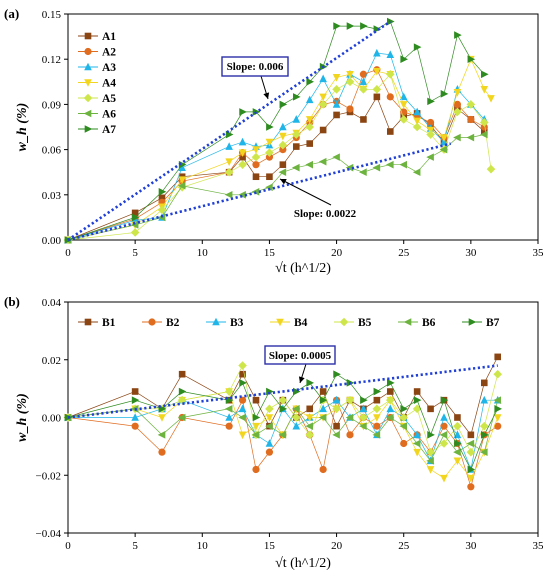  What do you see at coordinates (52, 105) in the screenshot?
I see `y-tick-label: 0.09` at bounding box center [52, 105].